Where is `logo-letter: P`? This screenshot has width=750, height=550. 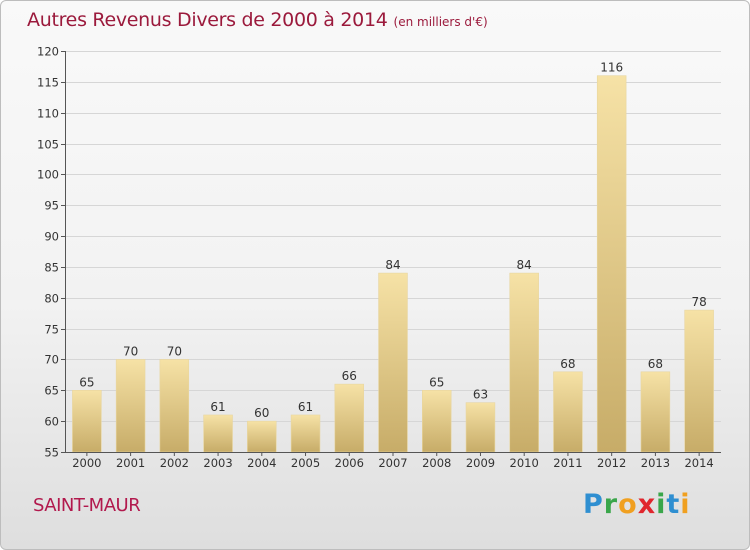 logo-letter: P is located at coordinates (593, 504).